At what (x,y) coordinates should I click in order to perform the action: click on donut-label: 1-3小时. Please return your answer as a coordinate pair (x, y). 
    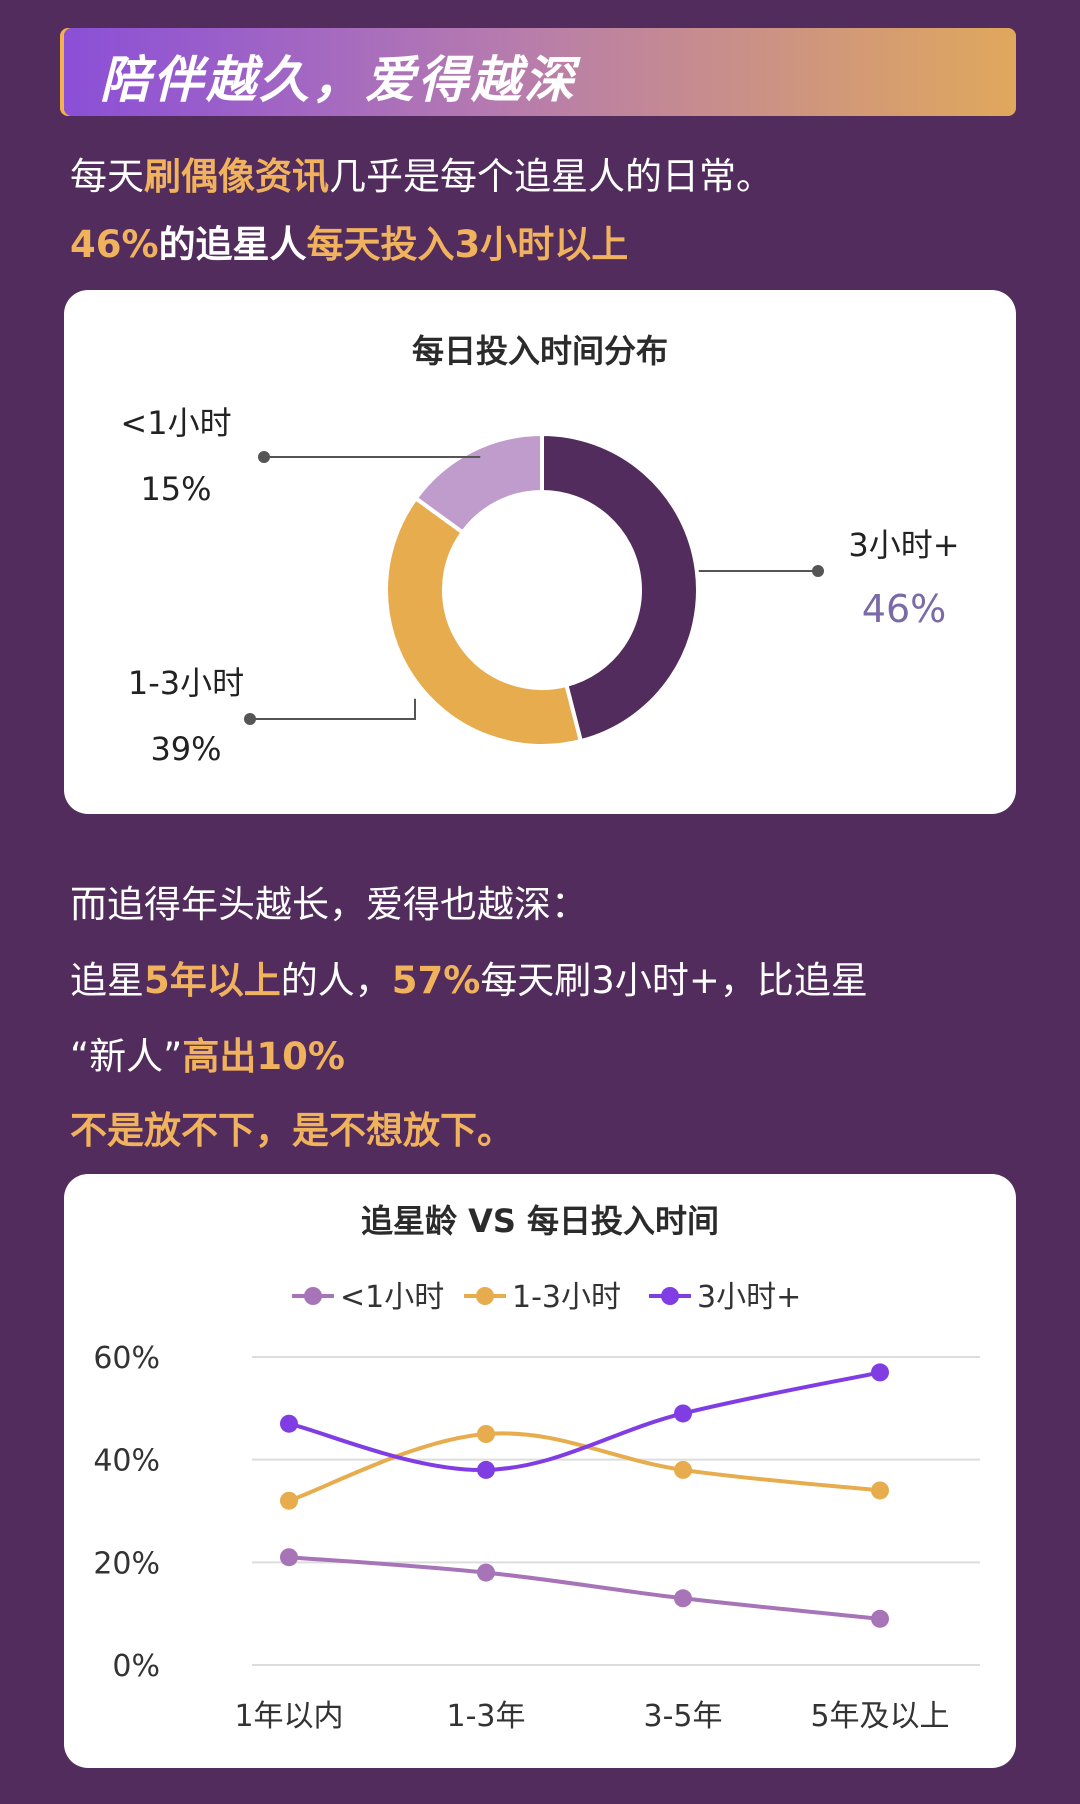
    Looking at the image, I should click on (186, 683).